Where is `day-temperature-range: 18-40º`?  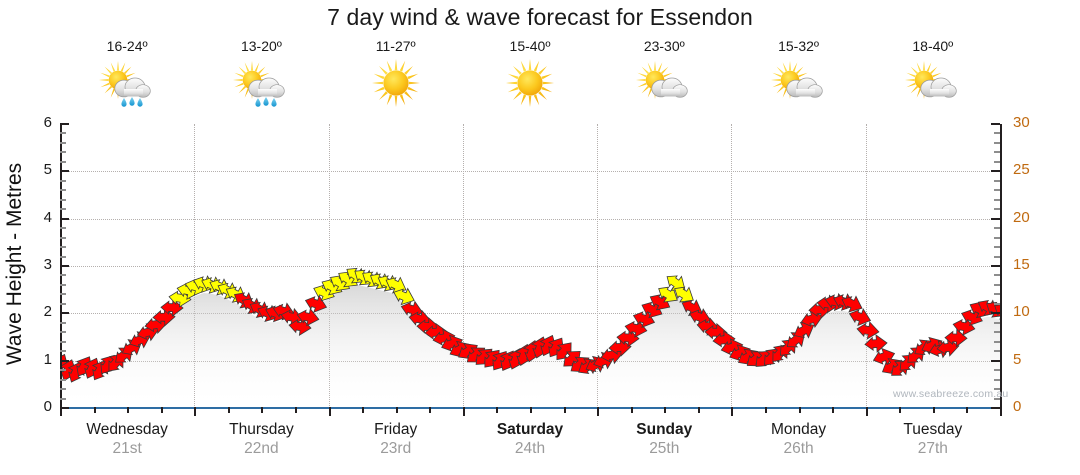 day-temperature-range: 18-40º is located at coordinates (933, 46).